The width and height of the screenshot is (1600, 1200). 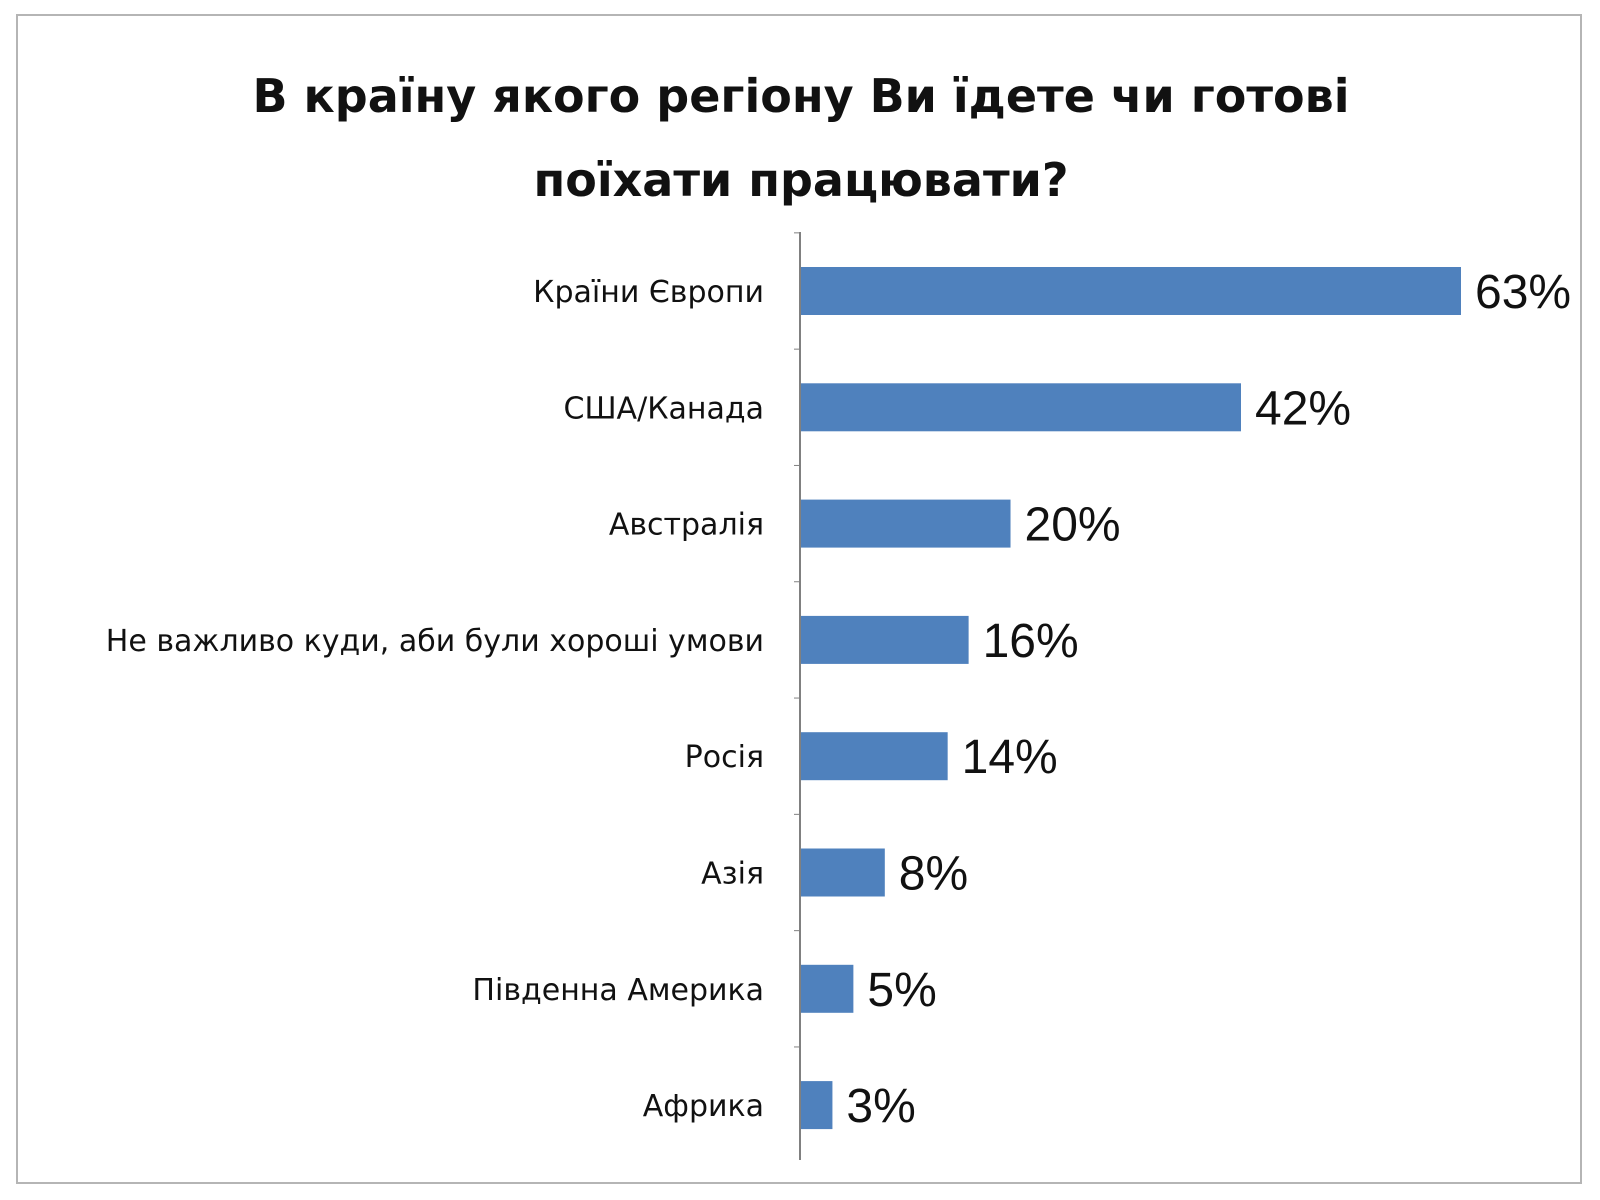 I want to click on category-label: Австралія, so click(x=686, y=525).